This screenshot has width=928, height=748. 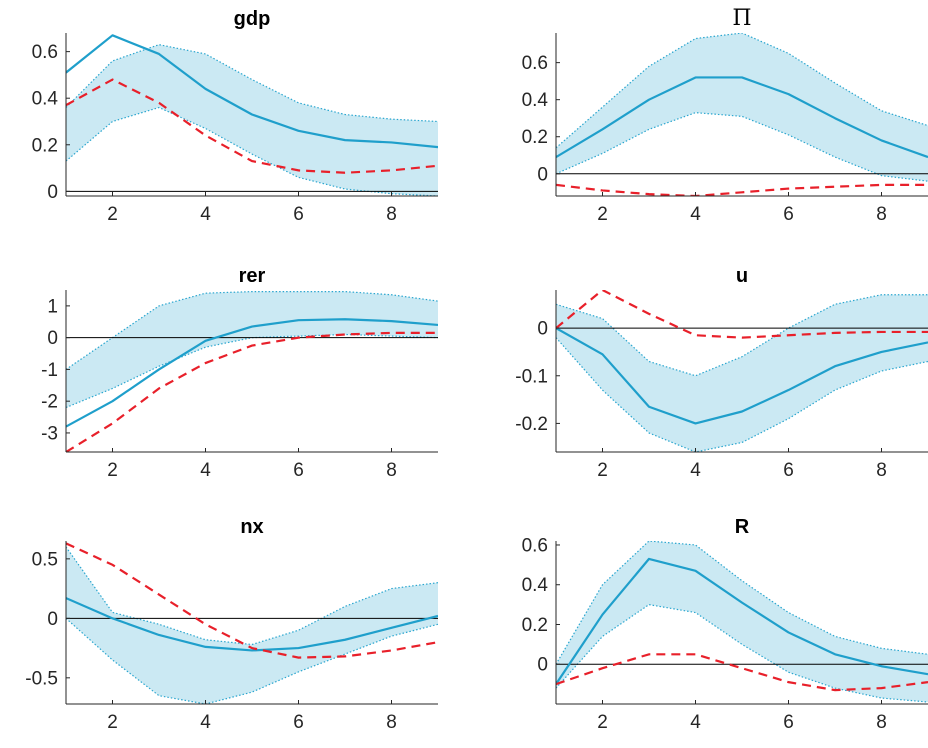 I want to click on y-tick-label: -1, so click(x=49, y=370).